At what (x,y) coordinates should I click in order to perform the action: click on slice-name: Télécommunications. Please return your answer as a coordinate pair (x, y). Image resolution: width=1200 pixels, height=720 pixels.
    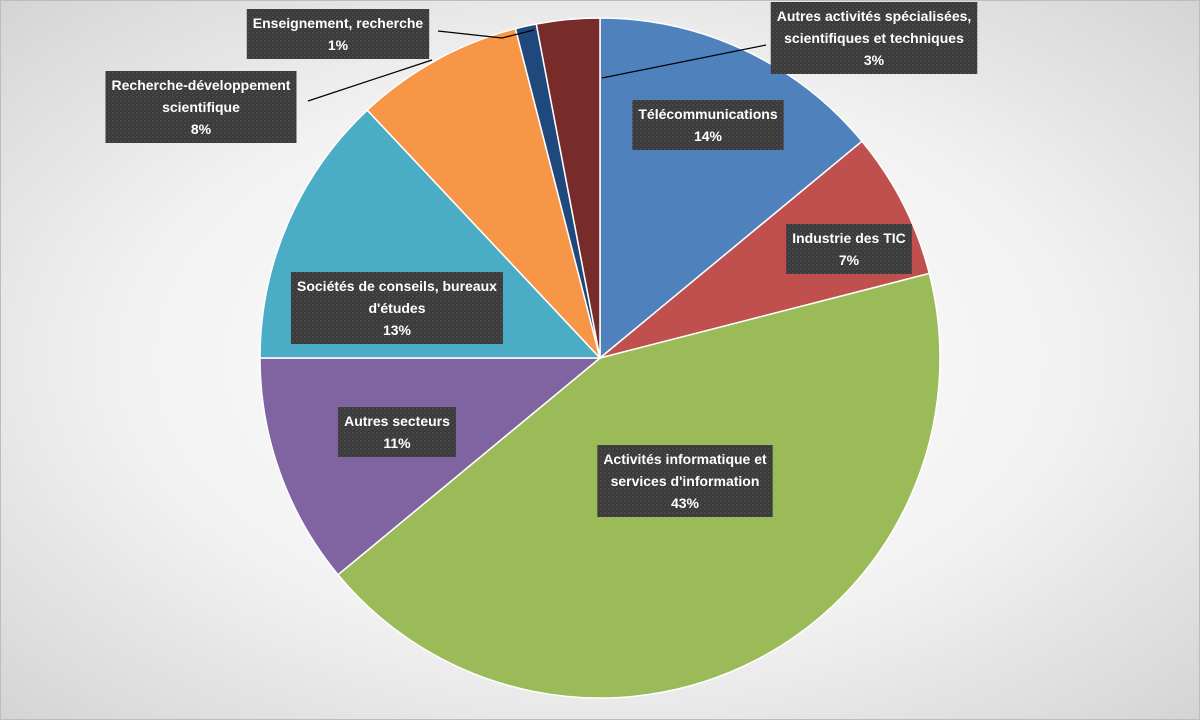
    Looking at the image, I should click on (707, 114).